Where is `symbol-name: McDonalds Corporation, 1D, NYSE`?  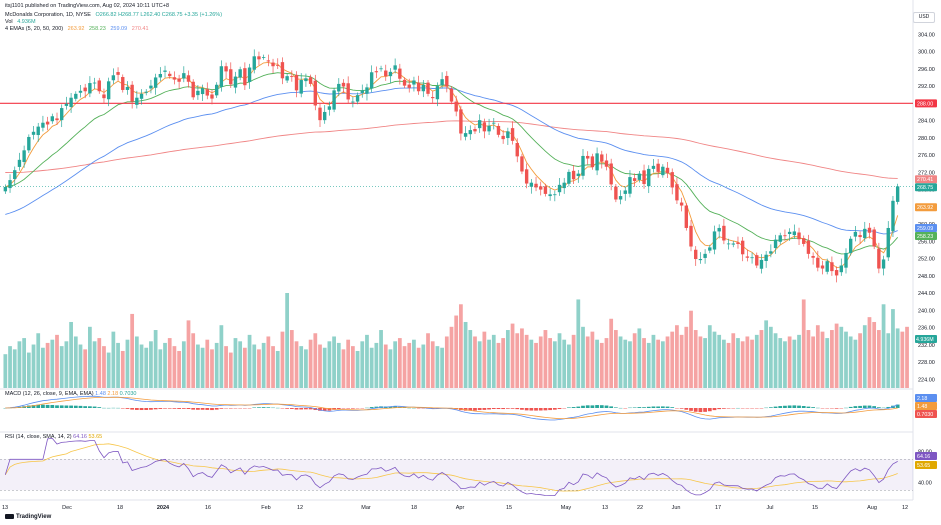 symbol-name: McDonalds Corporation, 1D, NYSE is located at coordinates (48, 15).